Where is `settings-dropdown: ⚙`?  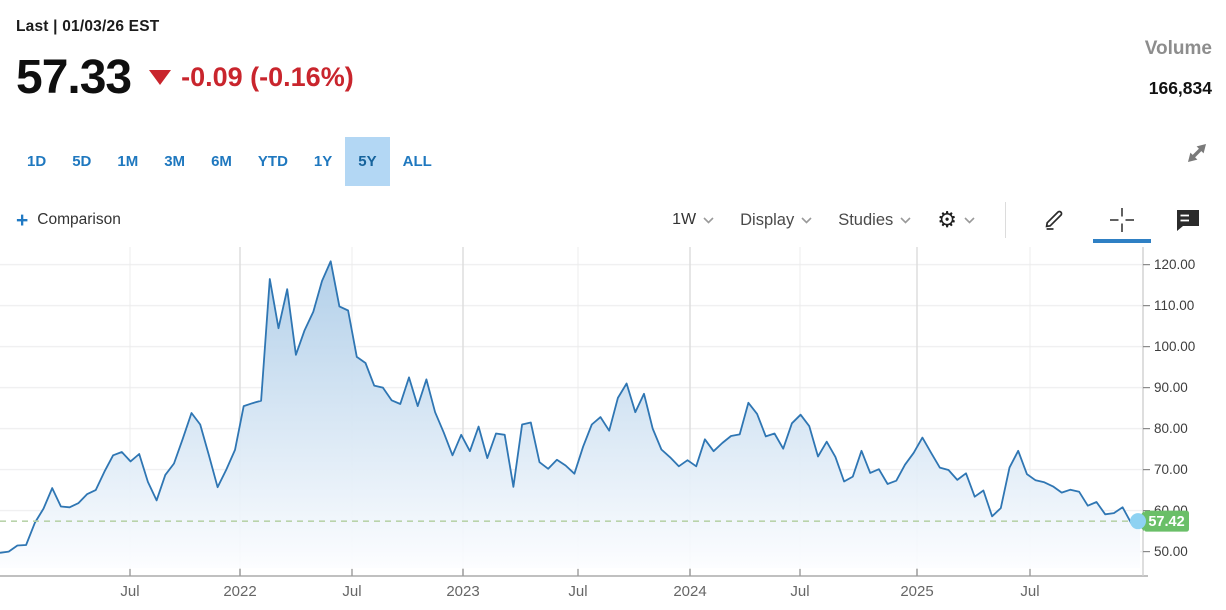 settings-dropdown: ⚙ is located at coordinates (956, 220).